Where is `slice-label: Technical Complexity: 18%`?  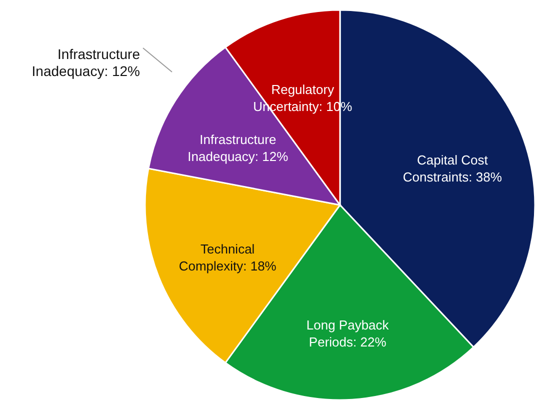 slice-label: Technical Complexity: 18% is located at coordinates (227, 258).